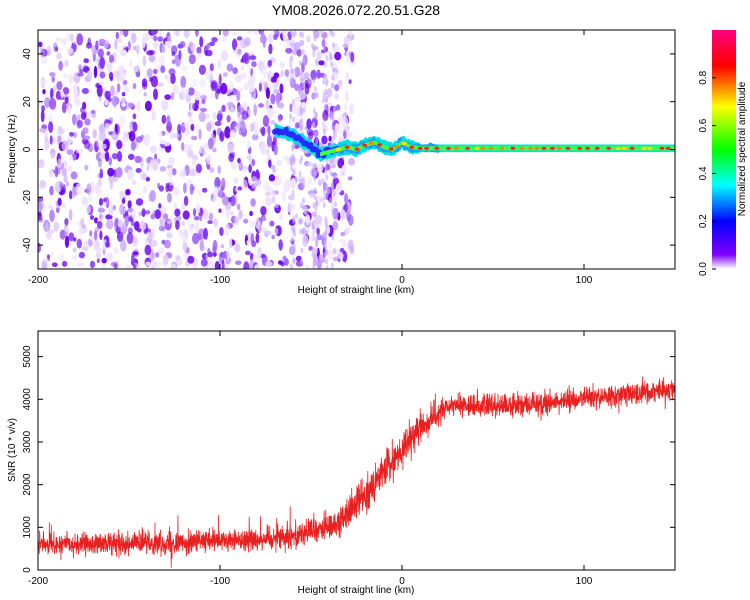  I want to click on heatmap-xtick-label: 0, so click(402, 280).